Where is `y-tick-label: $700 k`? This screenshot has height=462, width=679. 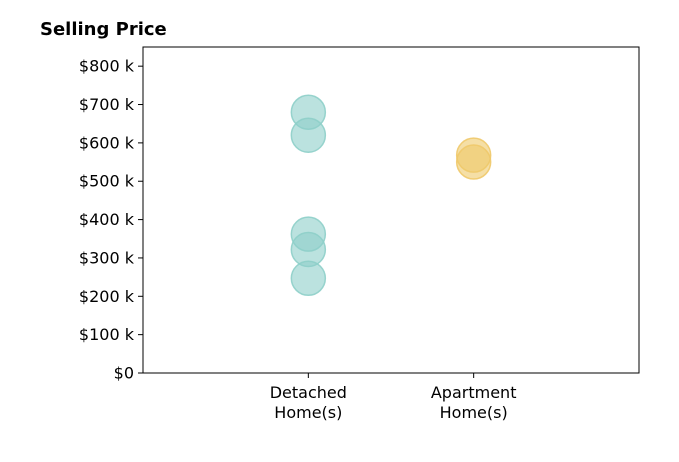
y-tick-label: $700 k is located at coordinates (107, 104).